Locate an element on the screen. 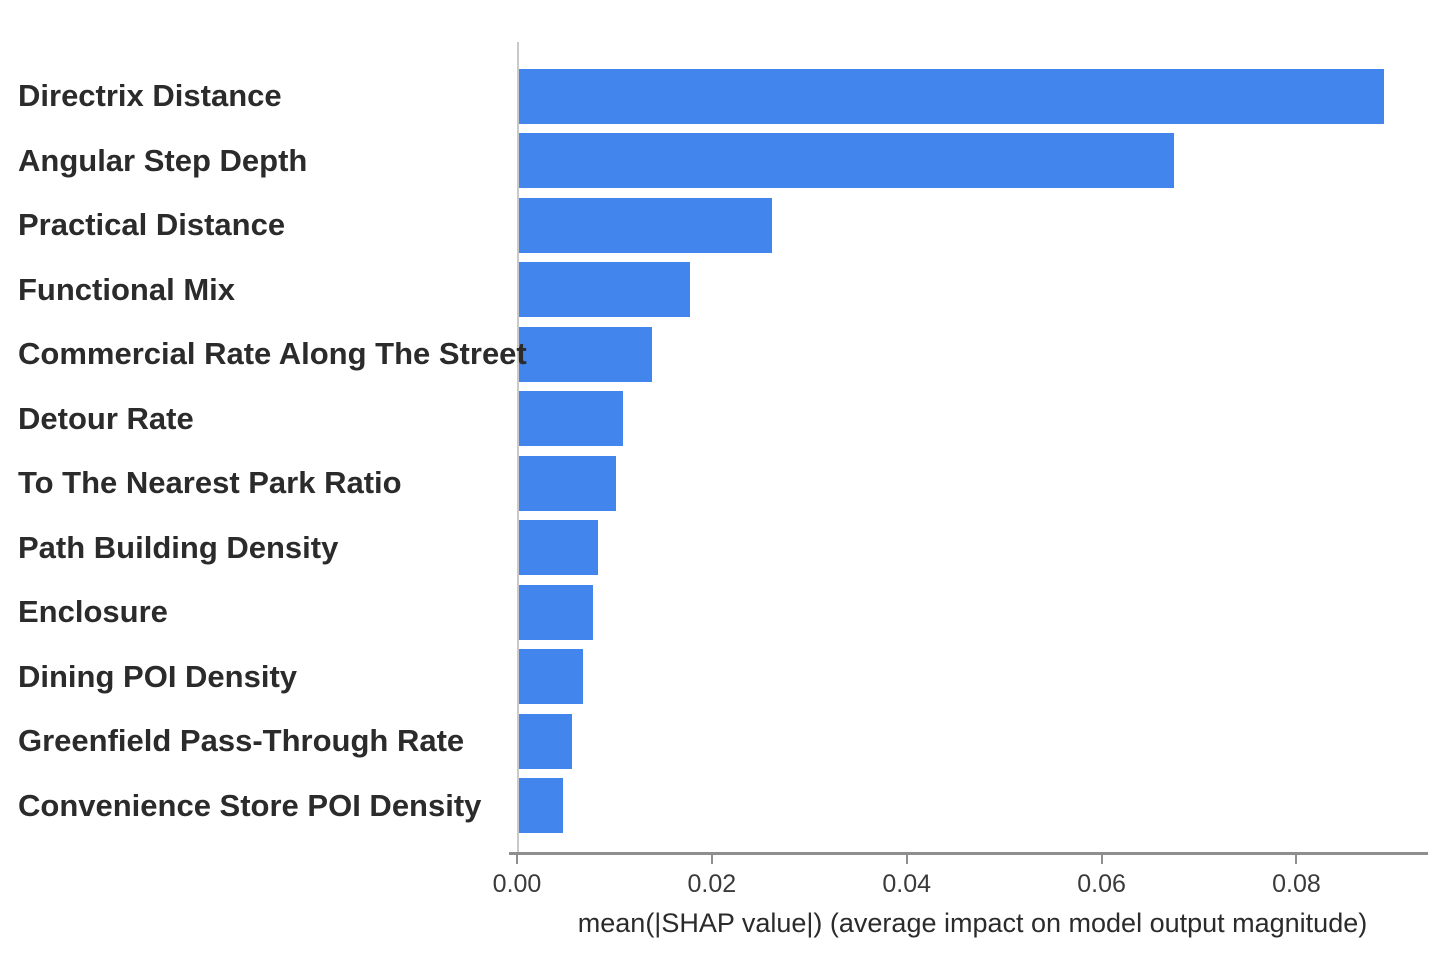  x-tick-mark-0.08 is located at coordinates (1296, 859).